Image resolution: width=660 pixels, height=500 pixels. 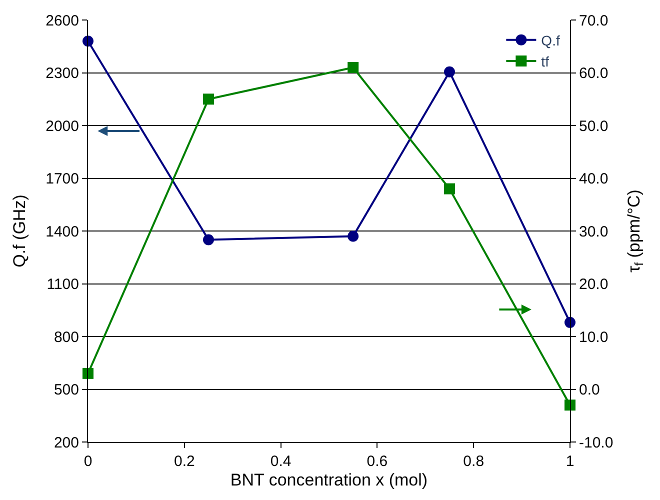 I want to click on y2-tick-label: 20.0, so click(x=593, y=284).